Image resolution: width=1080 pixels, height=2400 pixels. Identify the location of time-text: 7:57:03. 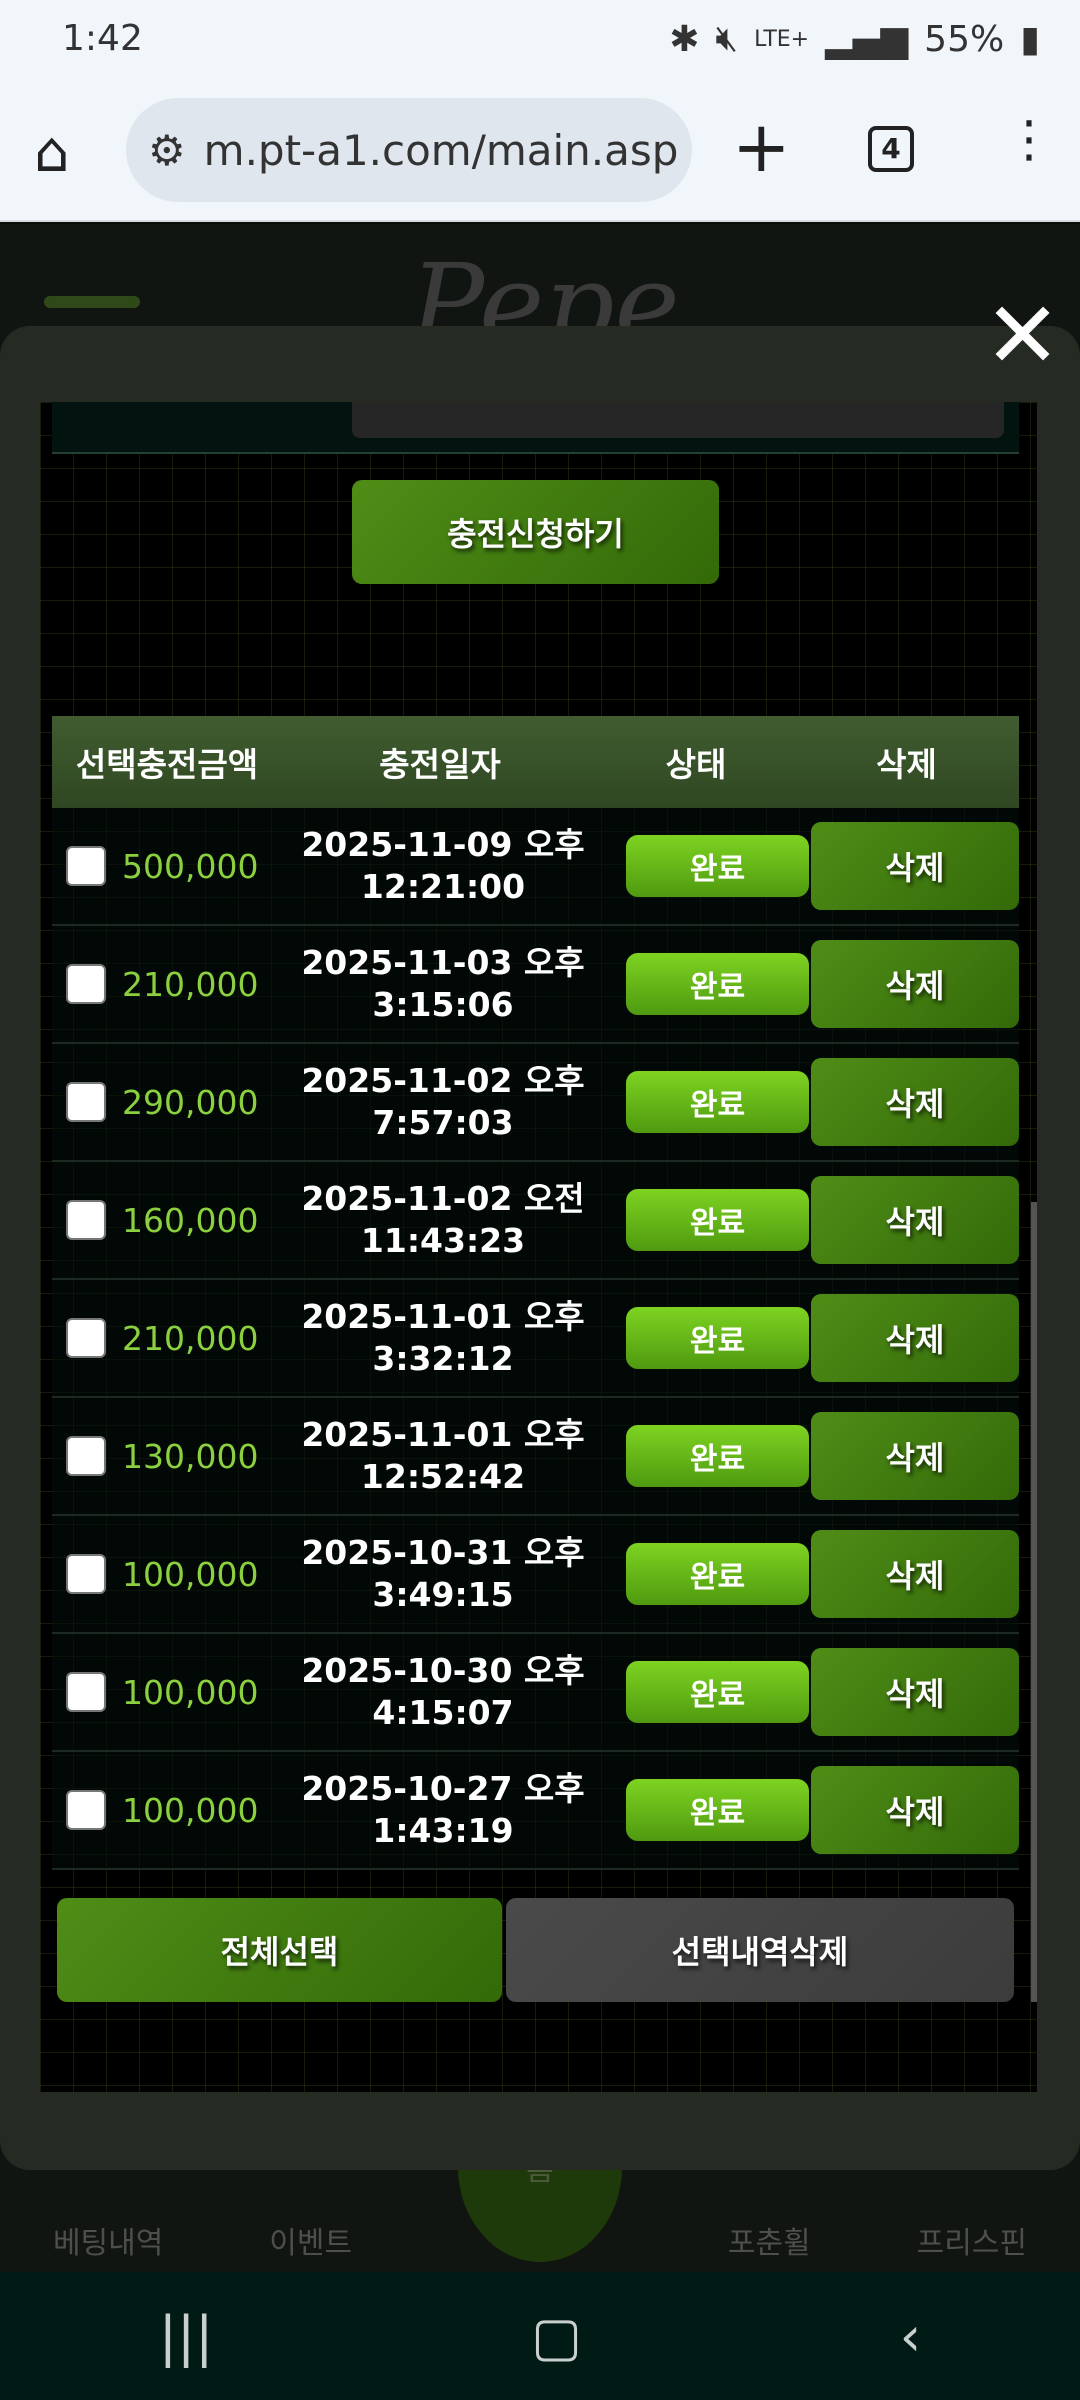
(443, 1122).